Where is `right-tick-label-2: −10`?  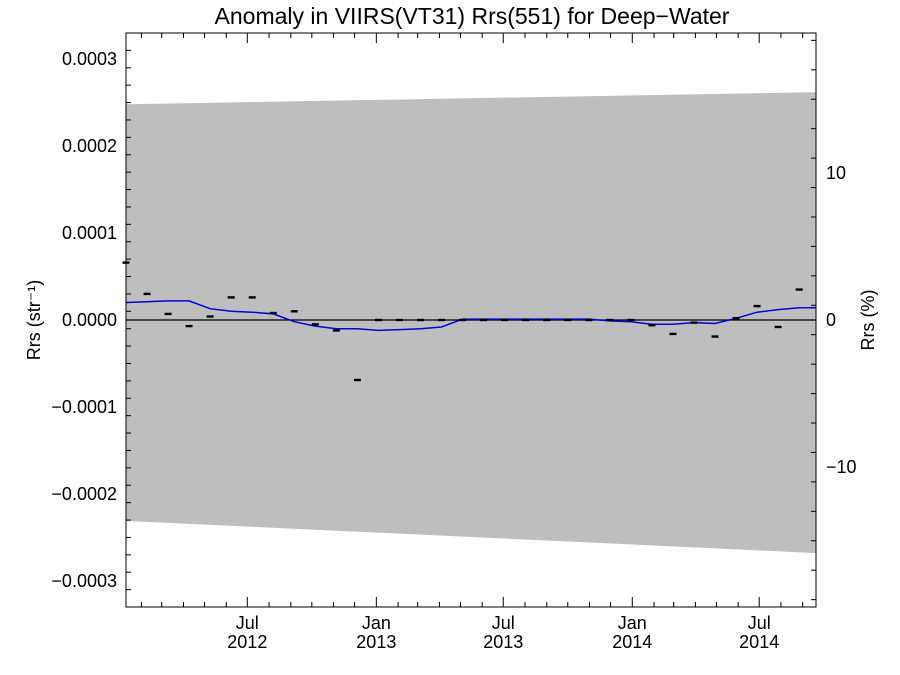
right-tick-label-2: −10 is located at coordinates (841, 467).